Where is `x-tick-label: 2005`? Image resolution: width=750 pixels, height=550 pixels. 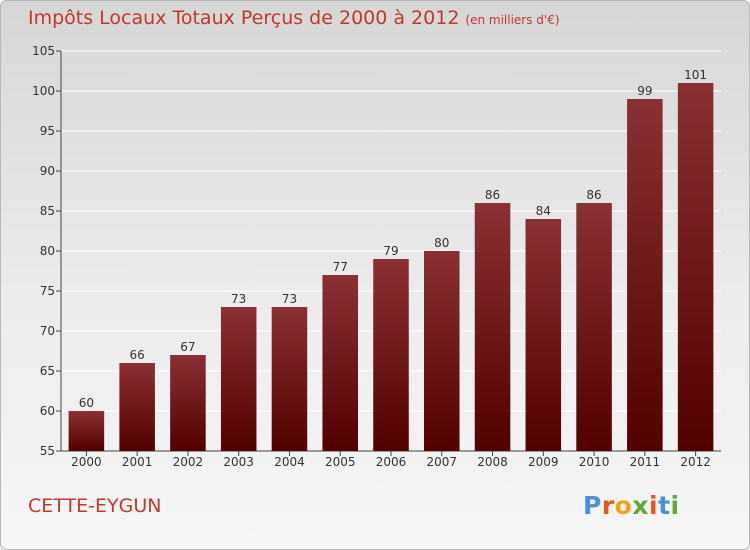 x-tick-label: 2005 is located at coordinates (340, 462).